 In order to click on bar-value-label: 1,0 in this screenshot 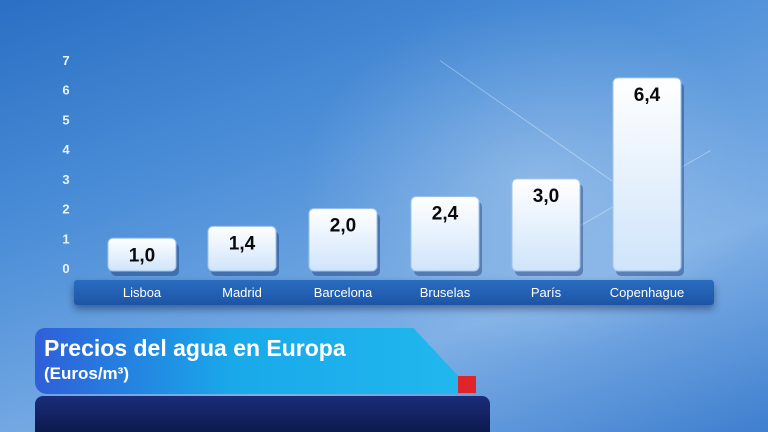, I will do `click(142, 255)`.